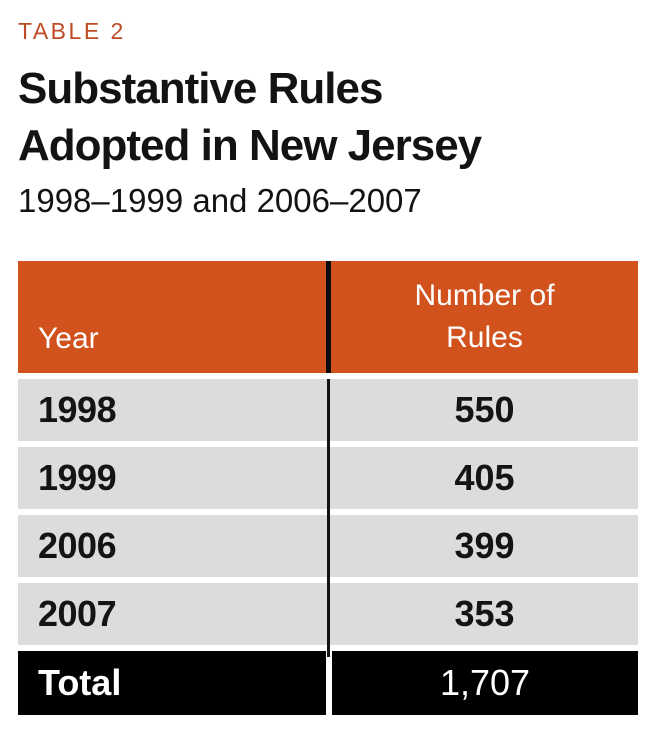 Image resolution: width=671 pixels, height=745 pixels. What do you see at coordinates (200, 88) in the screenshot?
I see `figure-title-line1: Substantive Rules` at bounding box center [200, 88].